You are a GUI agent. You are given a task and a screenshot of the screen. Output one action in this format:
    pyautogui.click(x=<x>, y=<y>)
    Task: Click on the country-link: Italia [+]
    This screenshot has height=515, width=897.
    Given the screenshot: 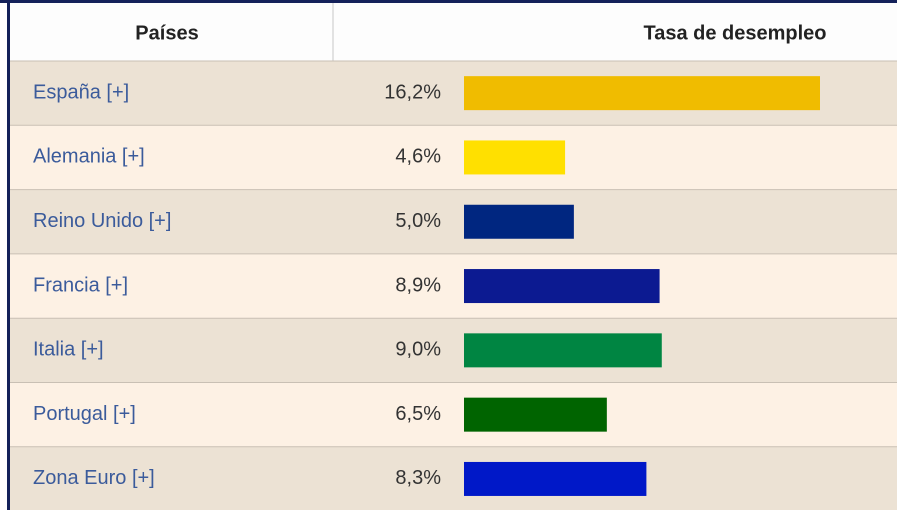 What is the action you would take?
    pyautogui.click(x=68, y=350)
    